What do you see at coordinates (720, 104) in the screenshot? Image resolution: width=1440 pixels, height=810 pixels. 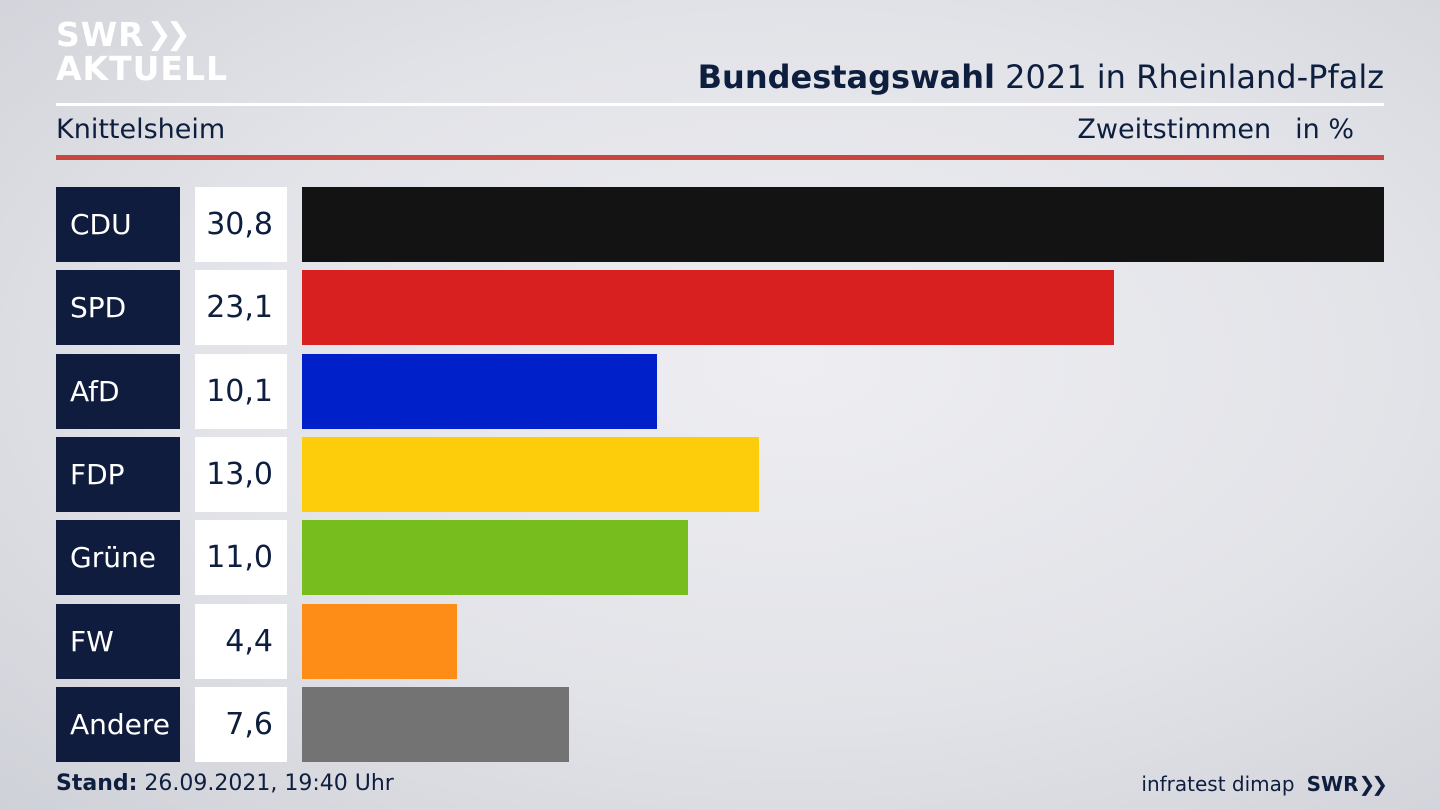 I see `header-divider` at bounding box center [720, 104].